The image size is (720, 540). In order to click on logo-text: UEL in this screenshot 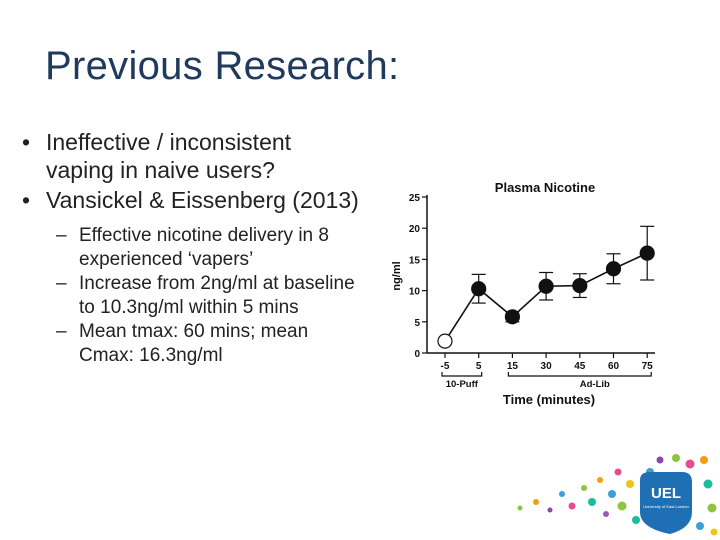, I will do `click(666, 493)`.